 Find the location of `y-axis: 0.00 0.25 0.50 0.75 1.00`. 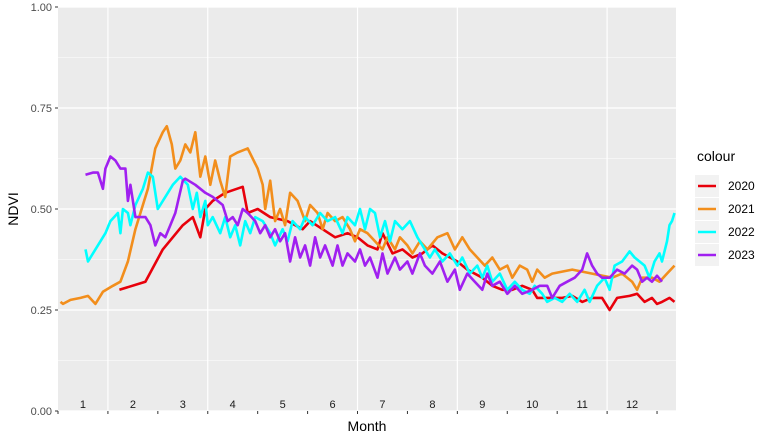

y-axis: 0.00 0.25 0.50 0.75 1.00 is located at coordinates (44, 210).